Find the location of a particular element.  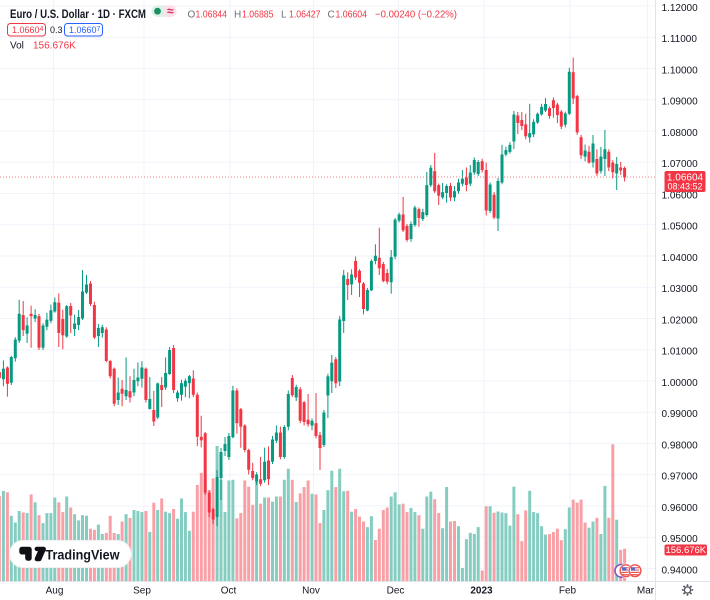

svg-text: 0.97000 is located at coordinates (680, 477).